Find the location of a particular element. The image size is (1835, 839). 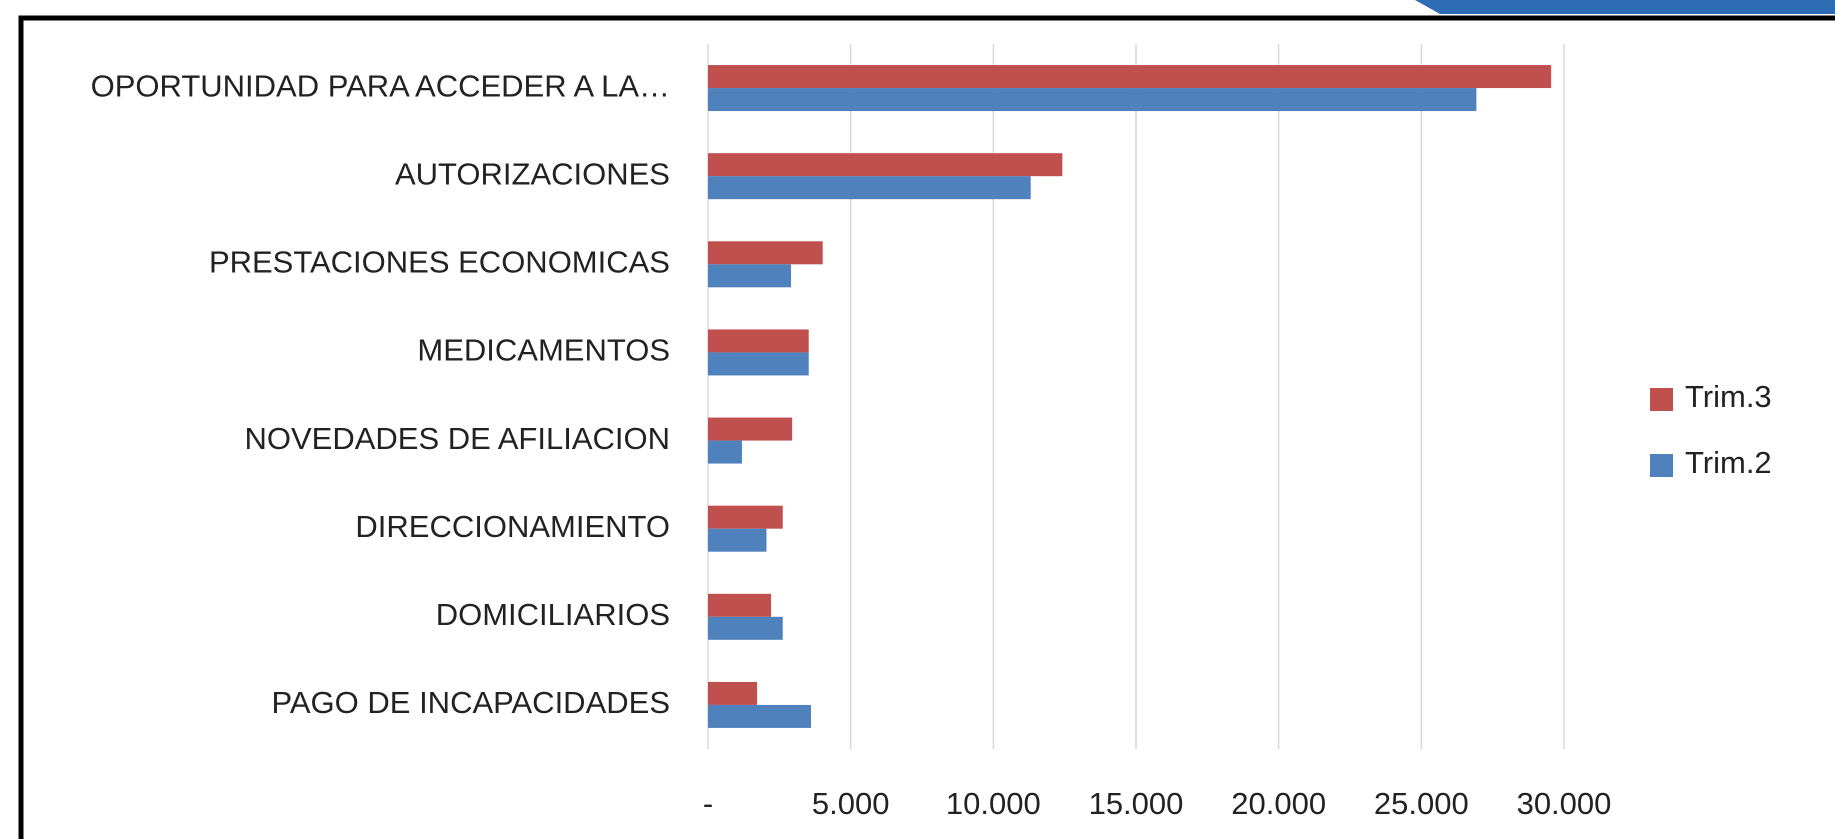

y-tick-label: MEDICAMENTOS is located at coordinates (543, 350).